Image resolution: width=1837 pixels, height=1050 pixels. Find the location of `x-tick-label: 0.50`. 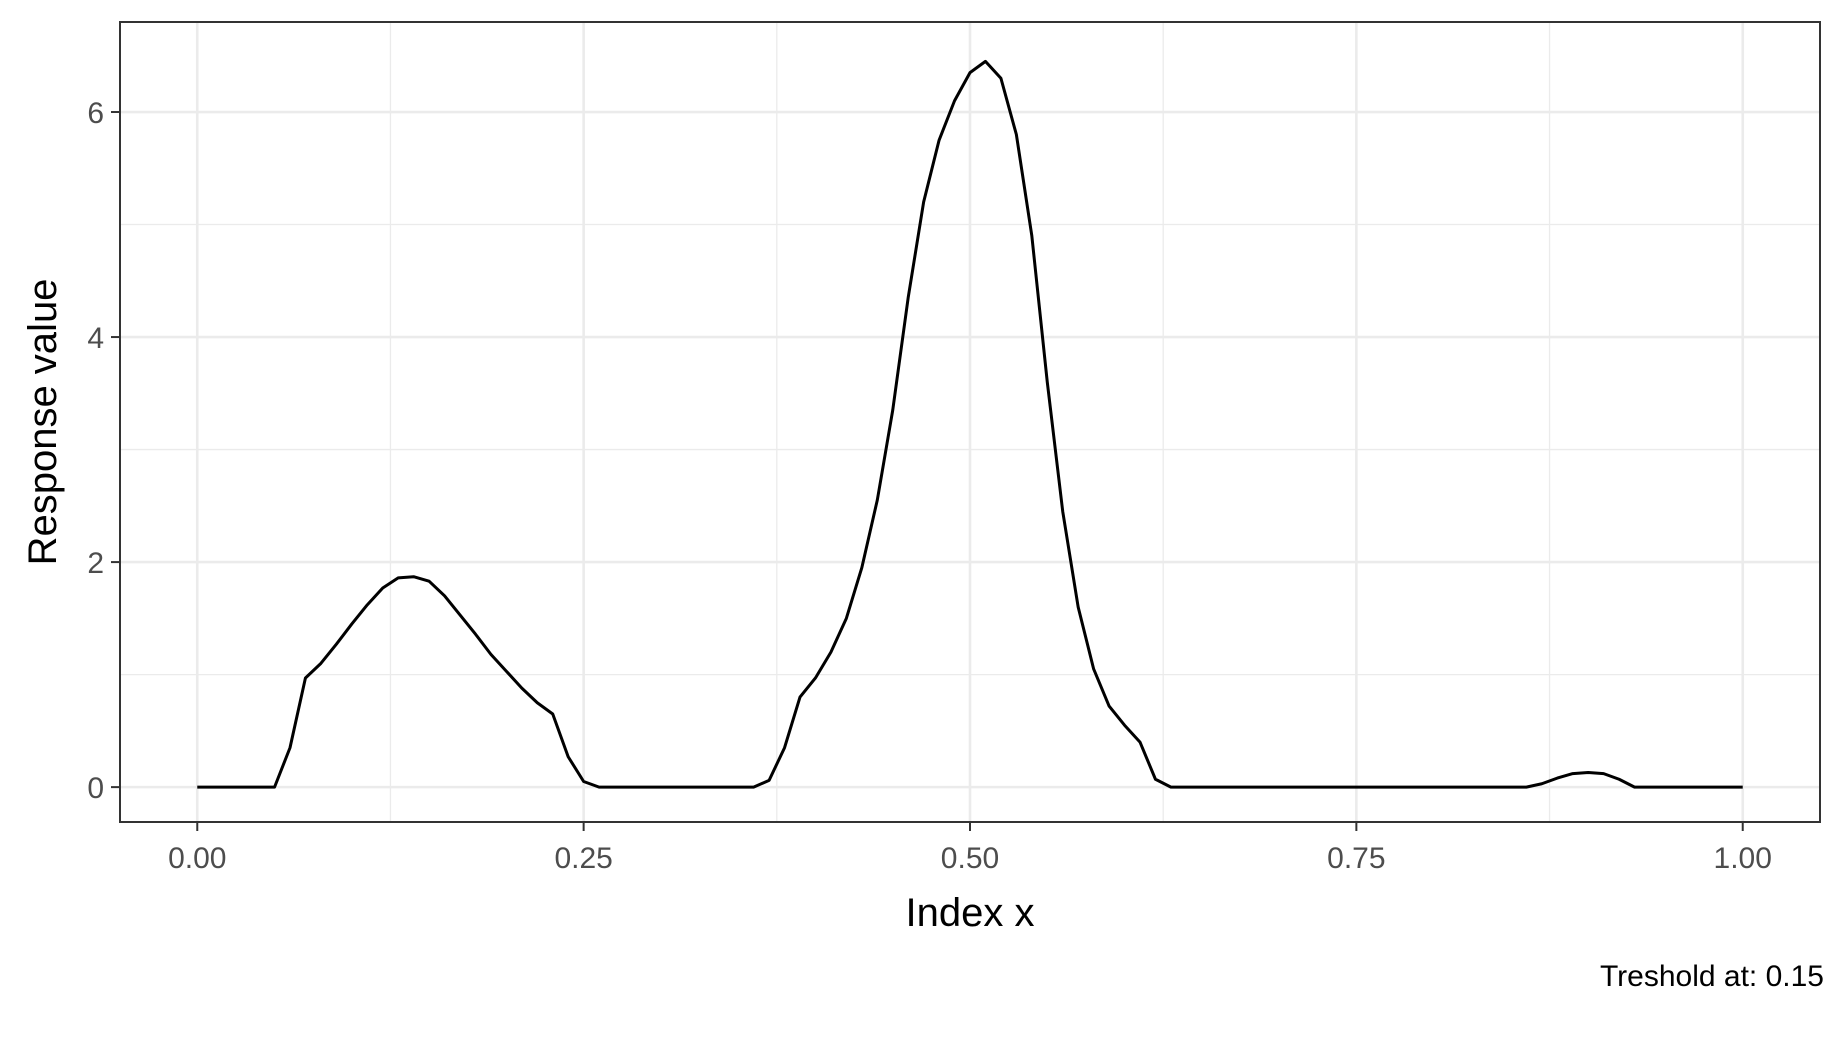

x-tick-label: 0.50 is located at coordinates (970, 858).